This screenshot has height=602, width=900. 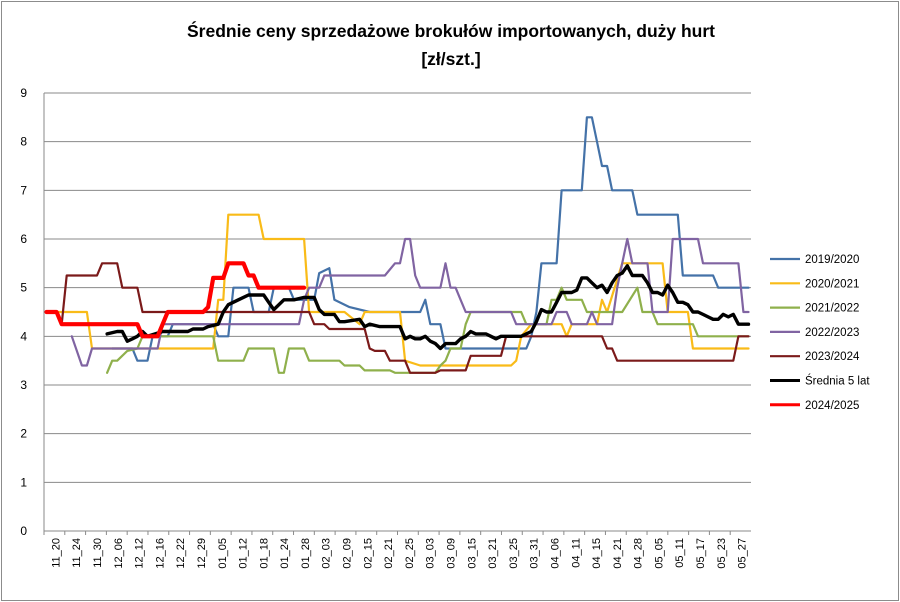 What do you see at coordinates (244, 553) in the screenshot?
I see `x-tick-label: 01_12` at bounding box center [244, 553].